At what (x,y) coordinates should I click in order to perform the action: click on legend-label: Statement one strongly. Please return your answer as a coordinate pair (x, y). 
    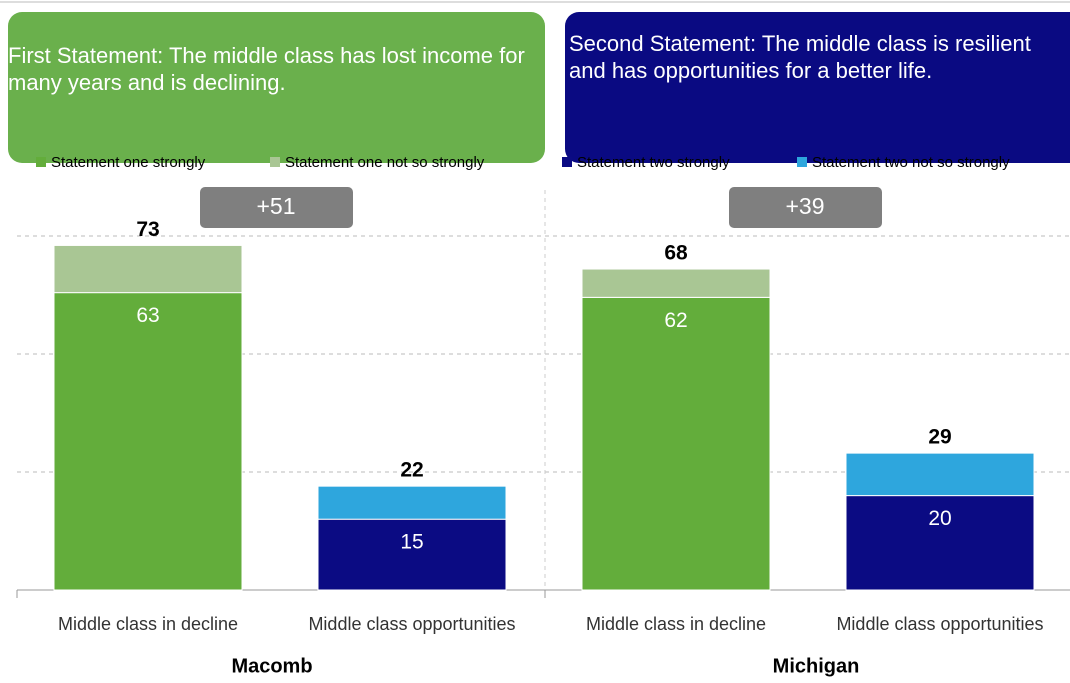
    Looking at the image, I should click on (128, 162).